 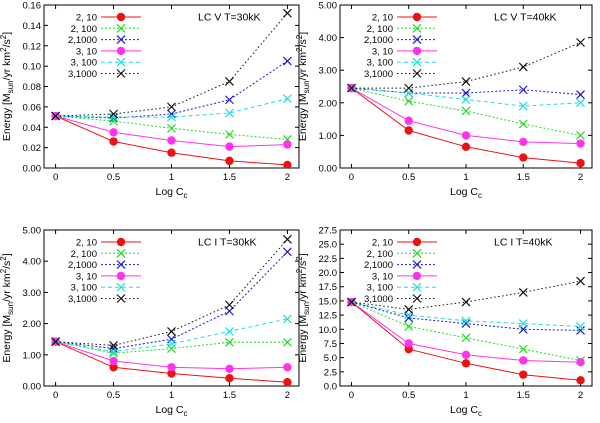 What do you see at coordinates (328, 259) in the screenshot?
I see `y-tick-label: 22.5` at bounding box center [328, 259].